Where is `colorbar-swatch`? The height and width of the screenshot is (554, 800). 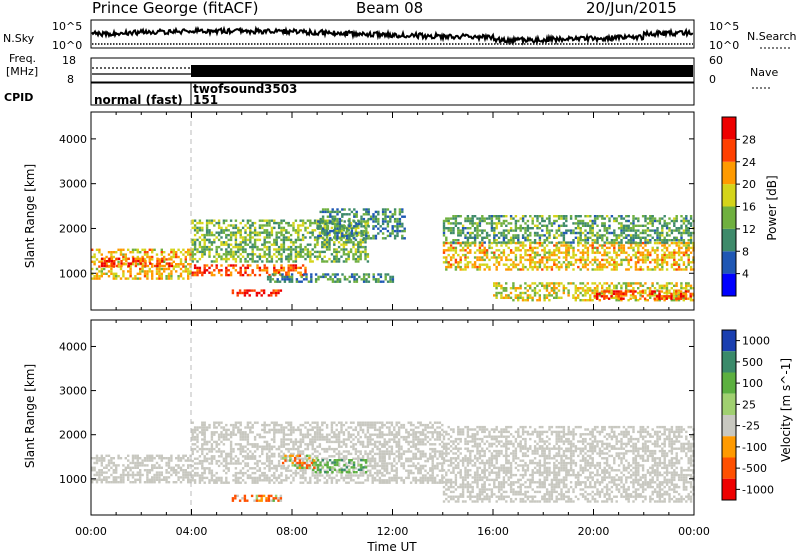
colorbar-swatch is located at coordinates (729, 128).